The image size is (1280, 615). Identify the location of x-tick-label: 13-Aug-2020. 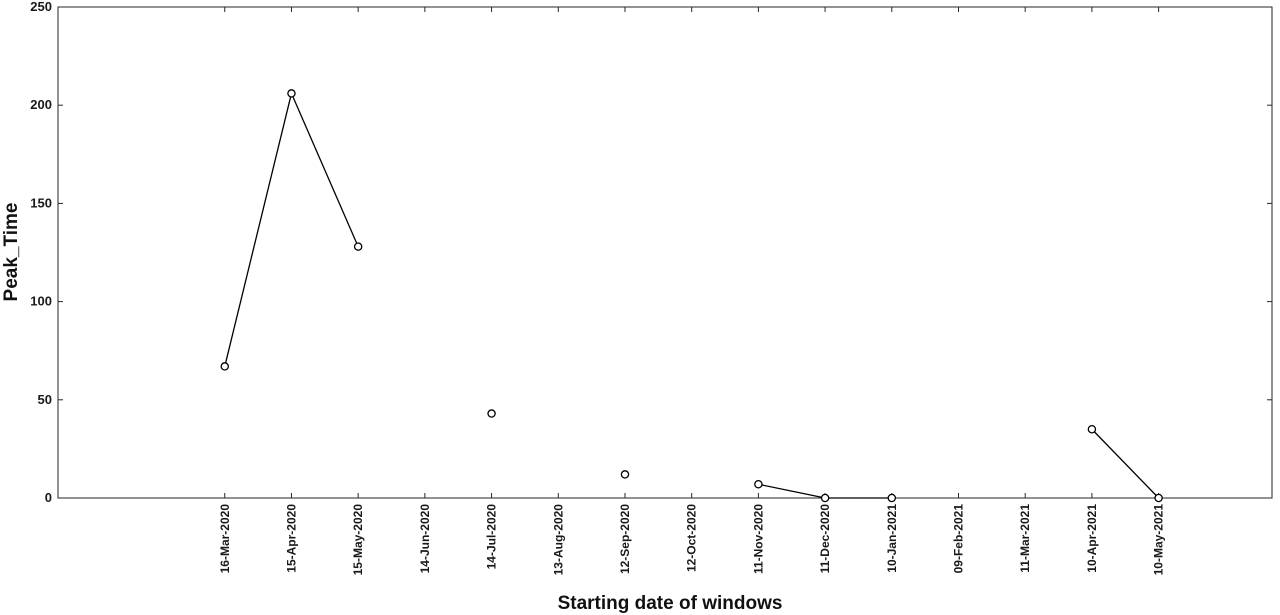
(558, 540).